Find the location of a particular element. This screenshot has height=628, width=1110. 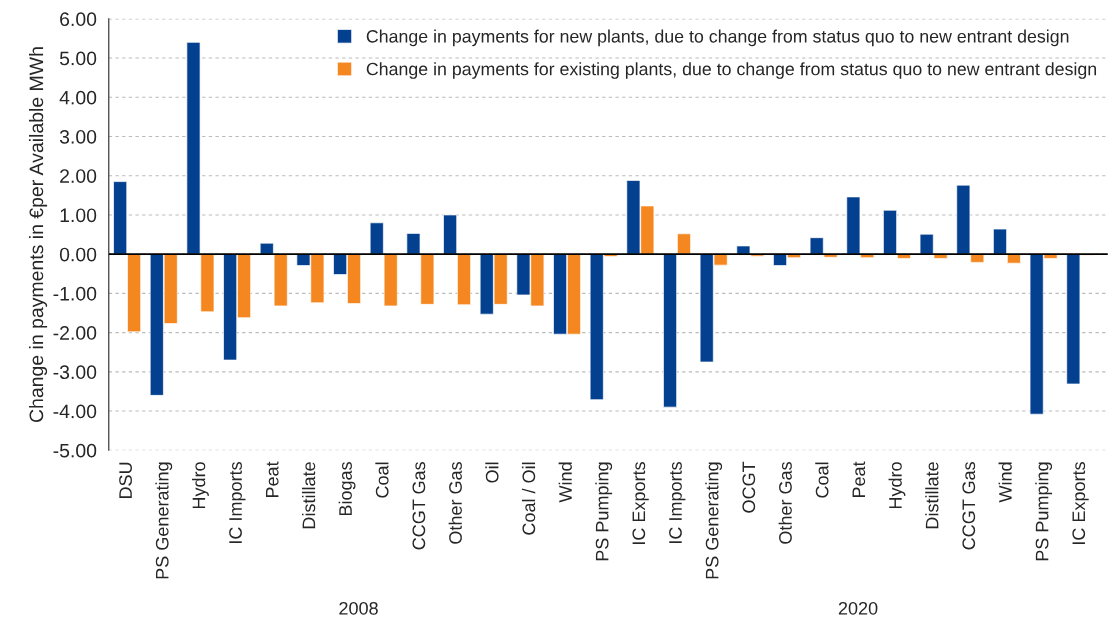

y-tick-label: 2.00 is located at coordinates (78, 176).